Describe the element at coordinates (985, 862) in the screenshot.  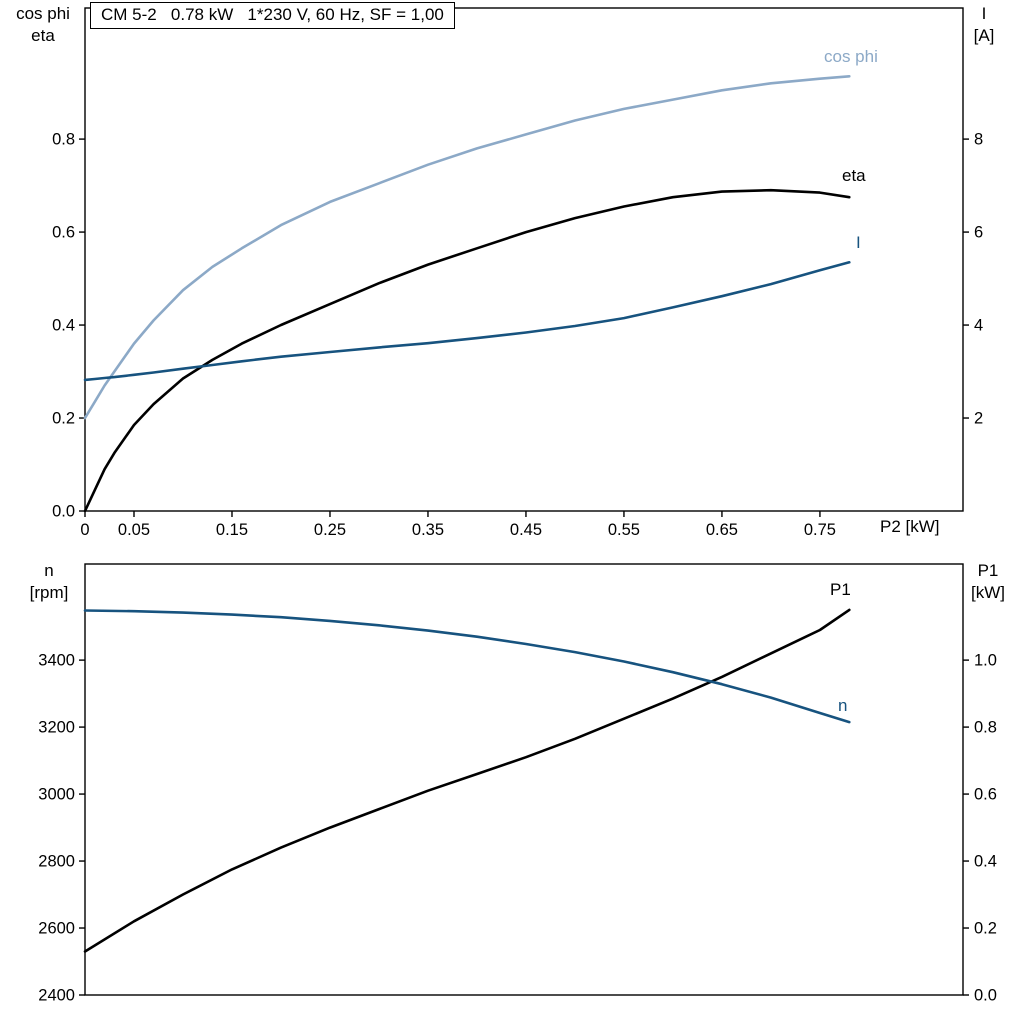
I see `y-right-tick-label: 0.4` at that location.